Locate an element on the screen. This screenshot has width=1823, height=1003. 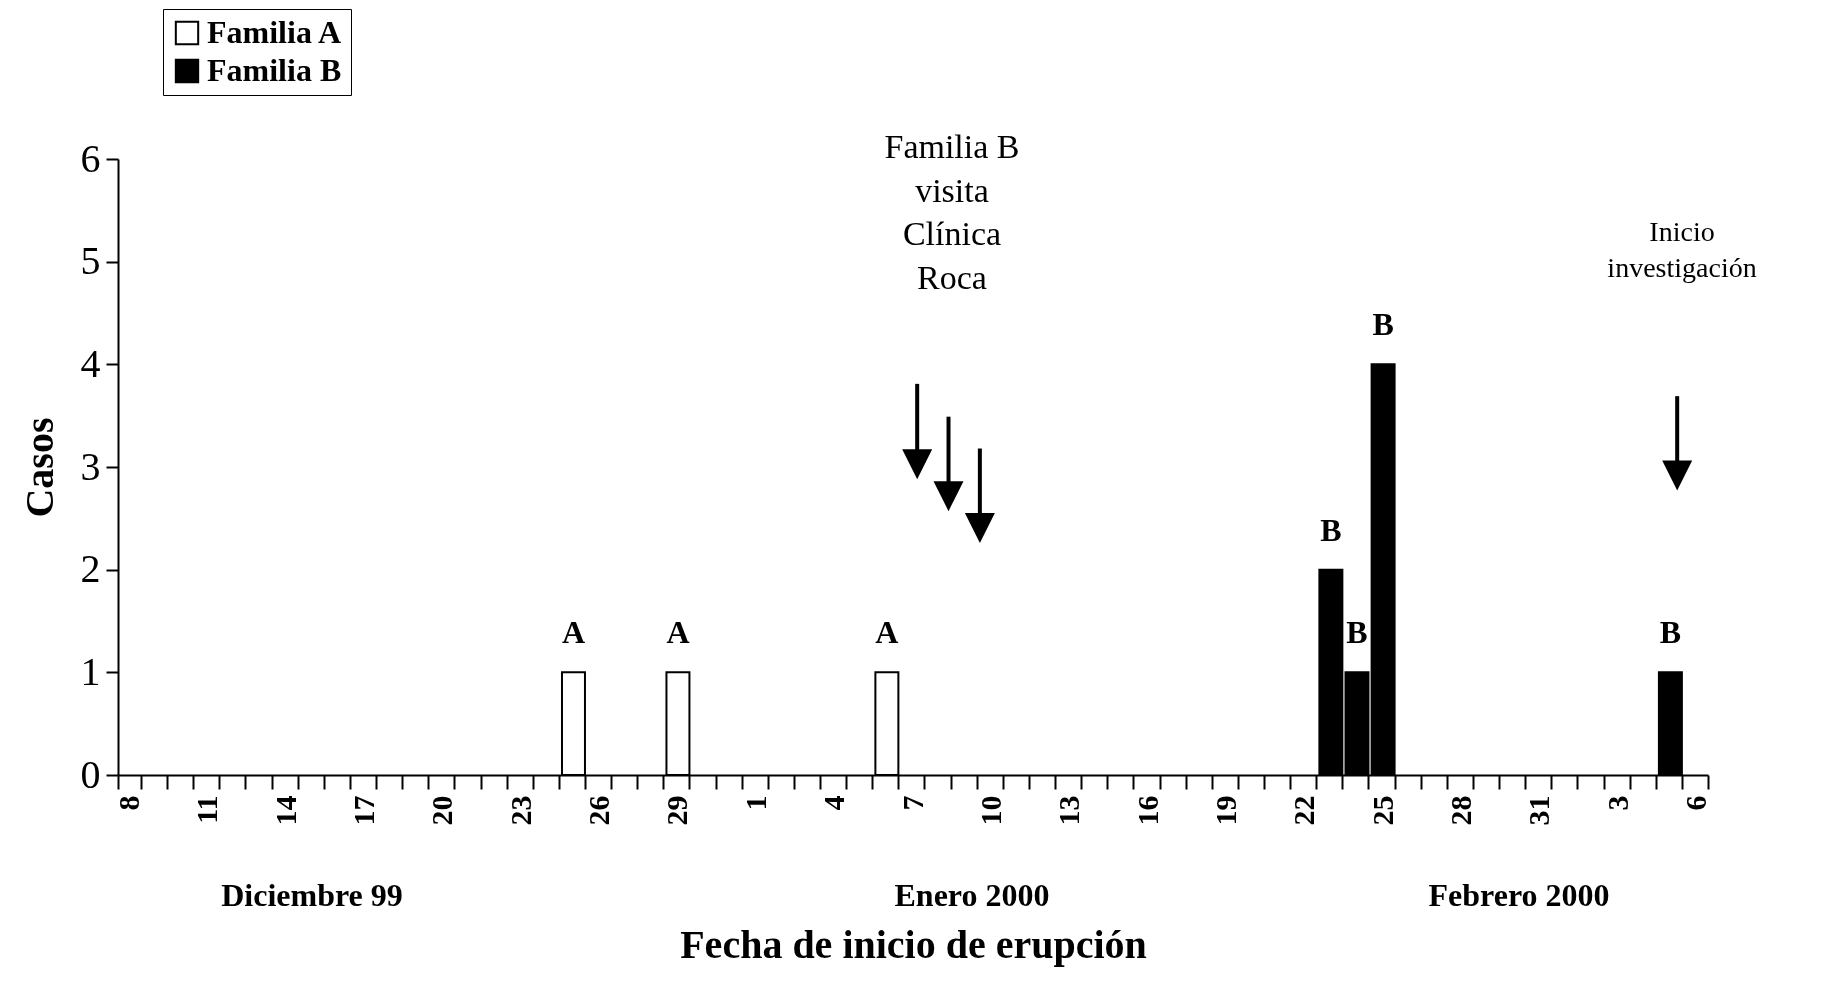
x-tick-label: 29 is located at coordinates (677, 810).